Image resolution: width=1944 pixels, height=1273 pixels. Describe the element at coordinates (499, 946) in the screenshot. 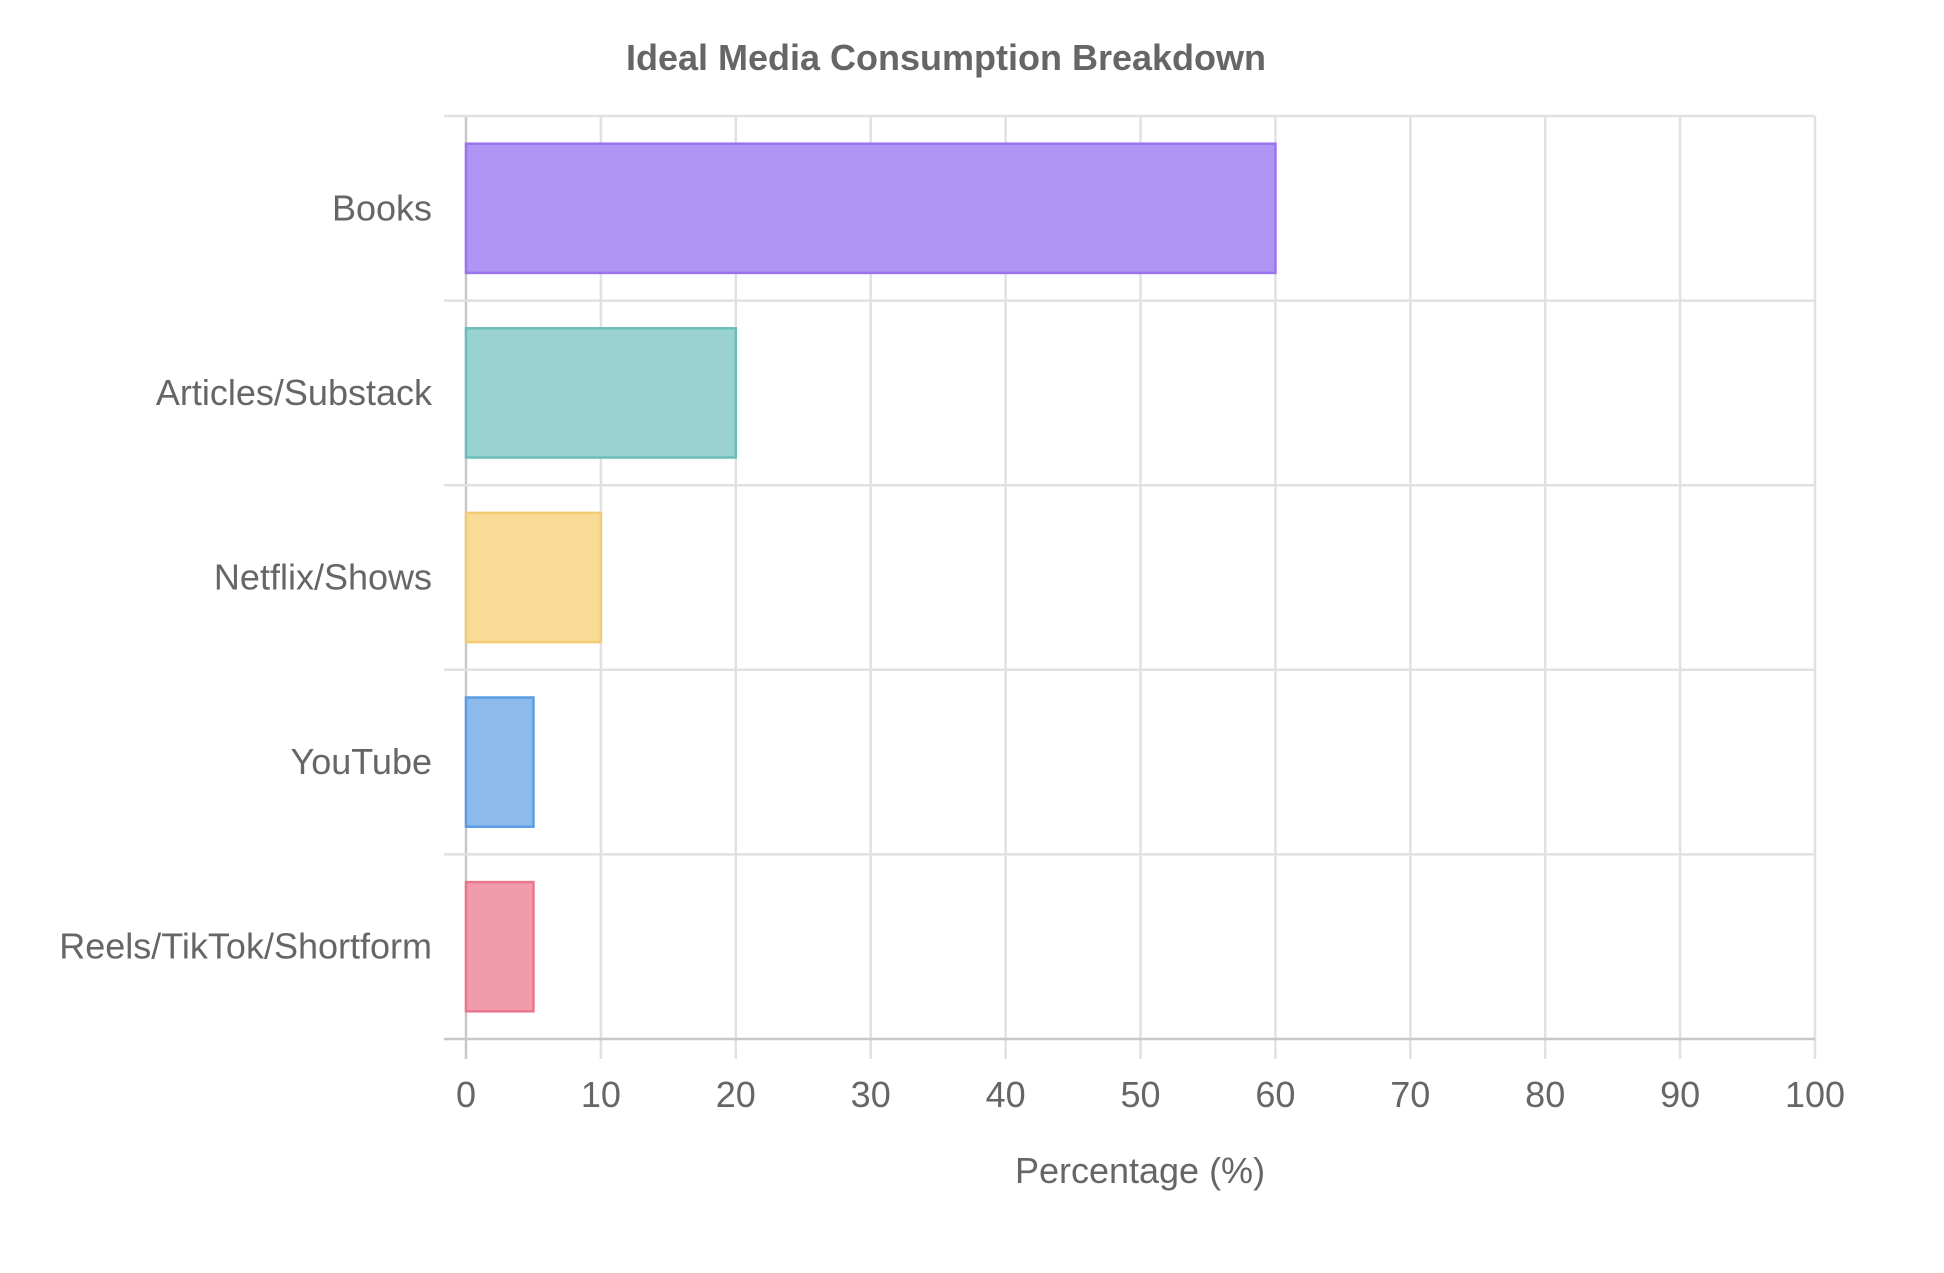

I see `bar-reels-tiktok-shortform` at that location.